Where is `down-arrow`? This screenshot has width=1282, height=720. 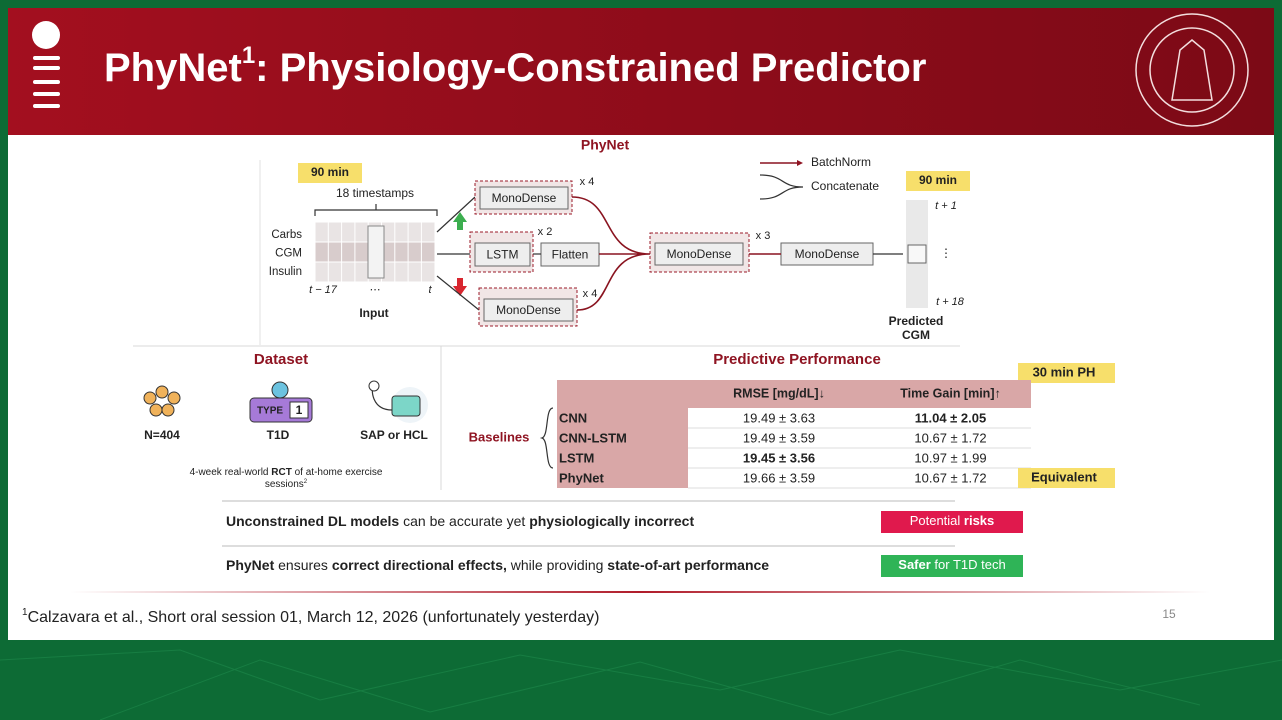
down-arrow is located at coordinates (460, 287).